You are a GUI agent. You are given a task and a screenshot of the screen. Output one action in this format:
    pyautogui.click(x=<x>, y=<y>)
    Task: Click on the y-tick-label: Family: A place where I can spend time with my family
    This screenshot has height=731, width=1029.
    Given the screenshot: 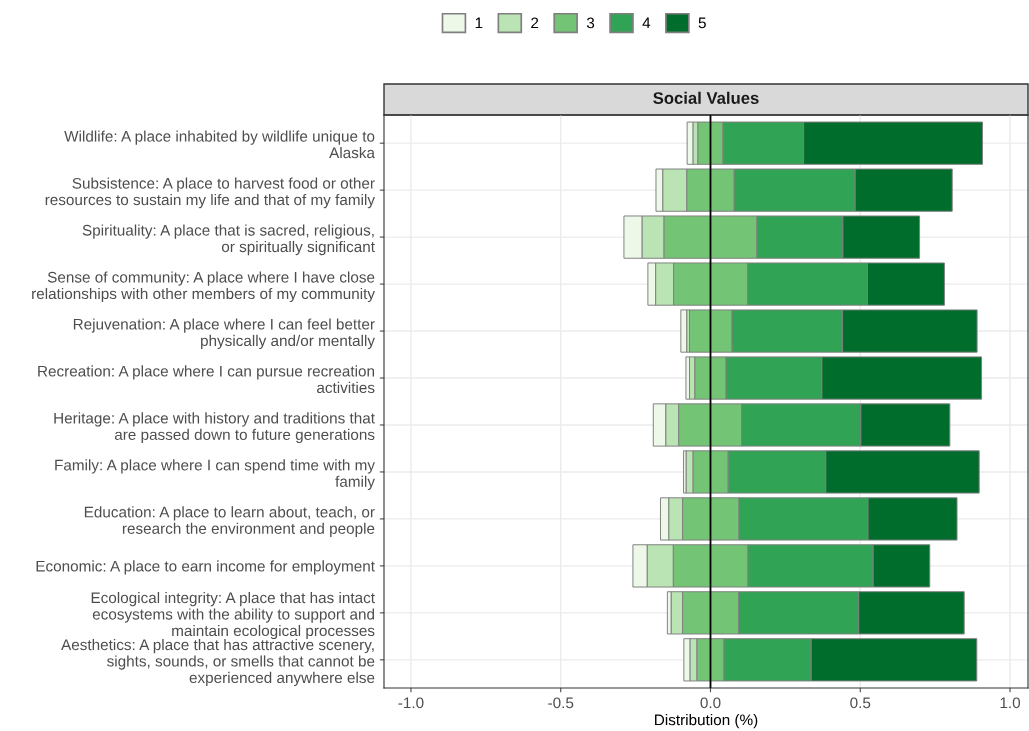 What is the action you would take?
    pyautogui.click(x=215, y=474)
    